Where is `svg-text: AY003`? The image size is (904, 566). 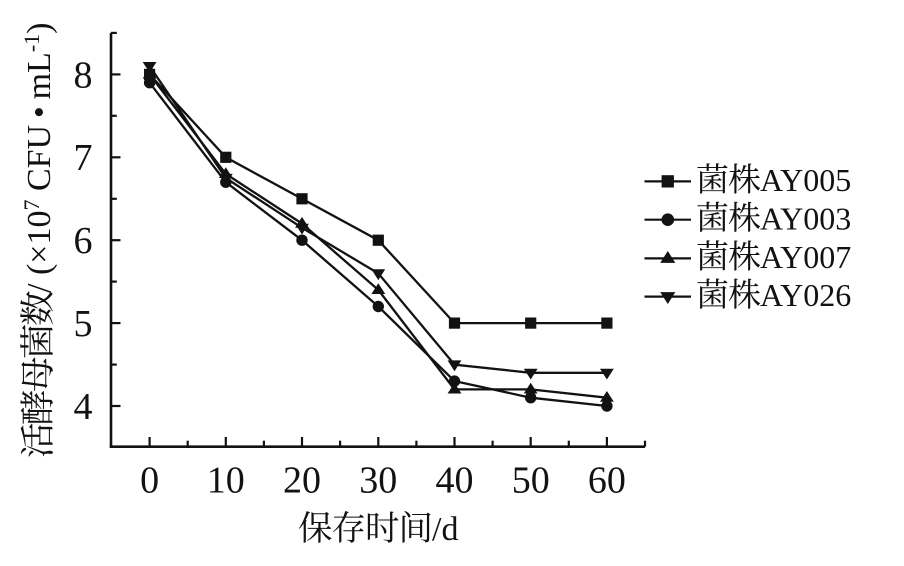 svg-text: AY003 is located at coordinates (805, 218).